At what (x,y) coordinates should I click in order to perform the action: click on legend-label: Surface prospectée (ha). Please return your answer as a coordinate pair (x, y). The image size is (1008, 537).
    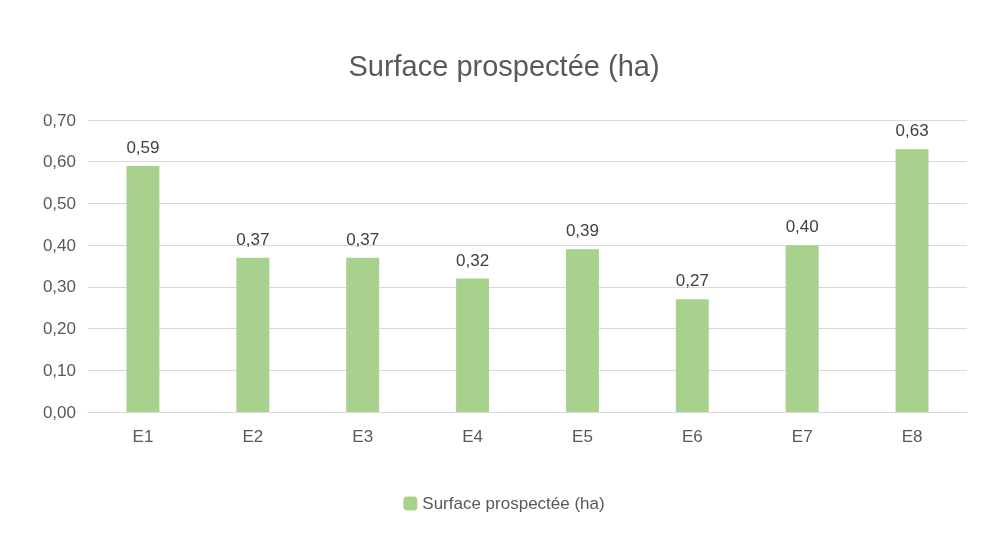
    Looking at the image, I should click on (513, 503).